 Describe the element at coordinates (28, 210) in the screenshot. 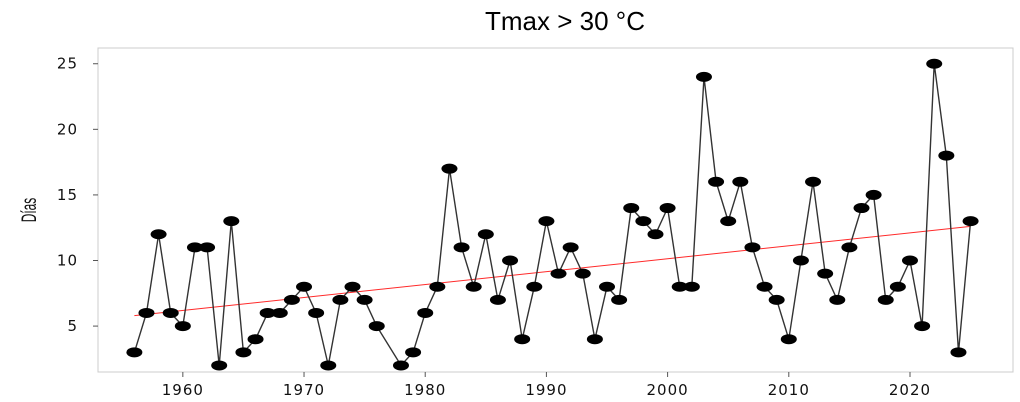

I see `y-axis-label: Días` at that location.